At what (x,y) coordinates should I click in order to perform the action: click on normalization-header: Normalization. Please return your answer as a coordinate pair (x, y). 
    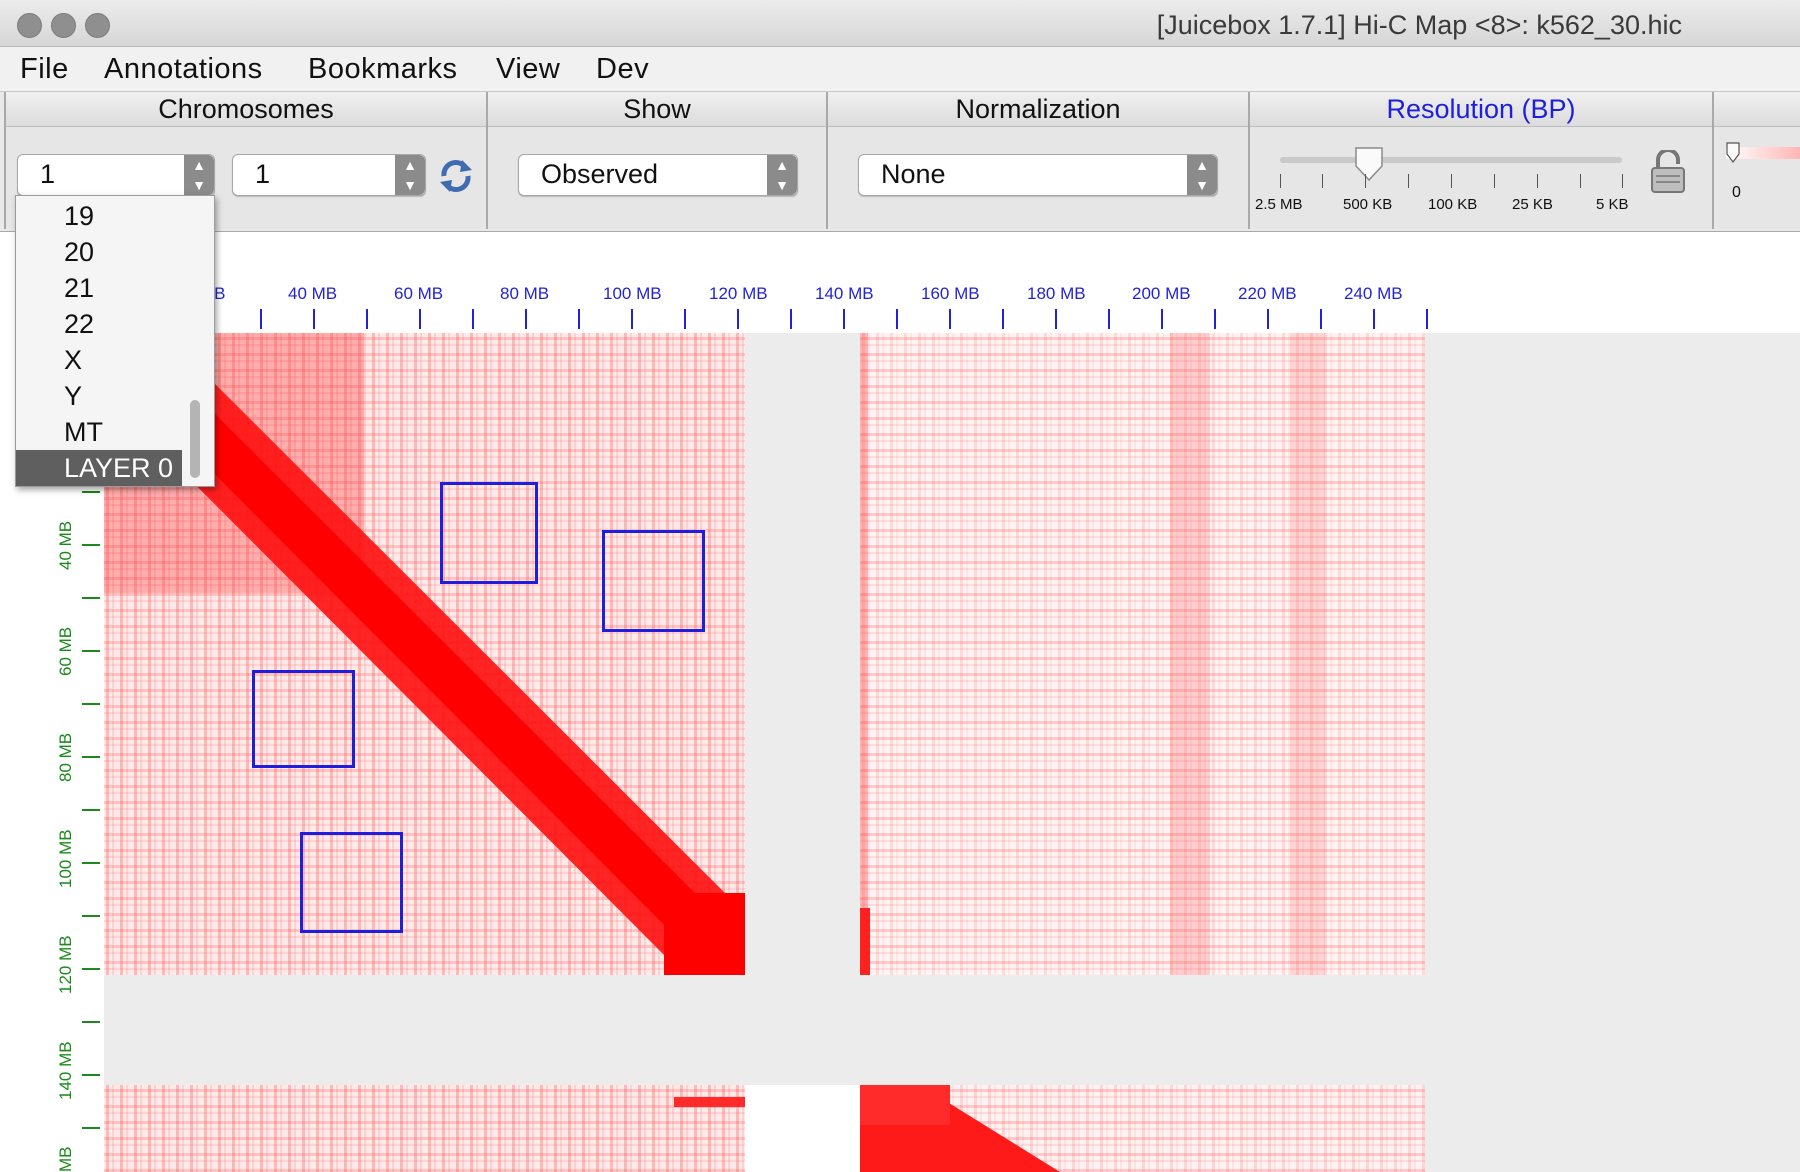
    Looking at the image, I should click on (1038, 109).